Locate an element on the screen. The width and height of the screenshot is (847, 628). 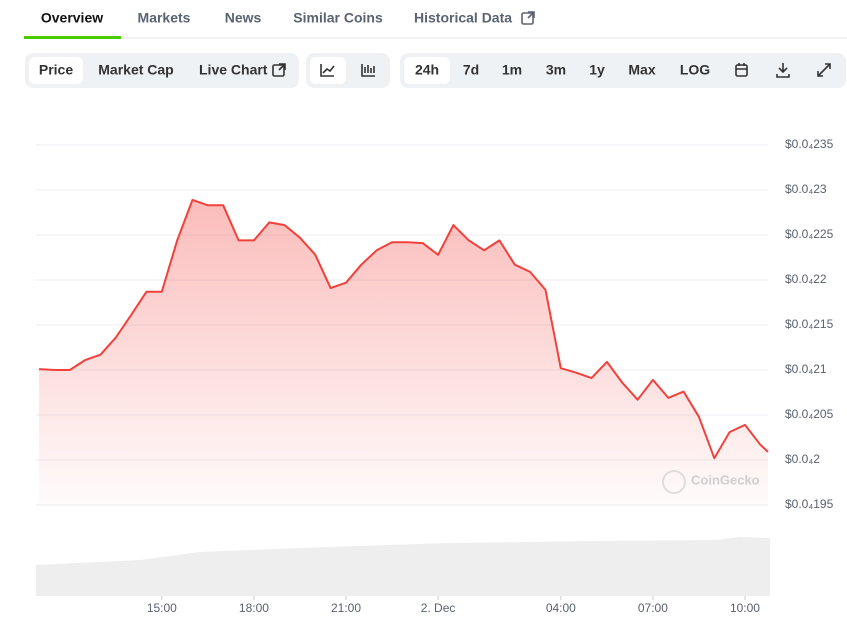
tab: News is located at coordinates (243, 18).